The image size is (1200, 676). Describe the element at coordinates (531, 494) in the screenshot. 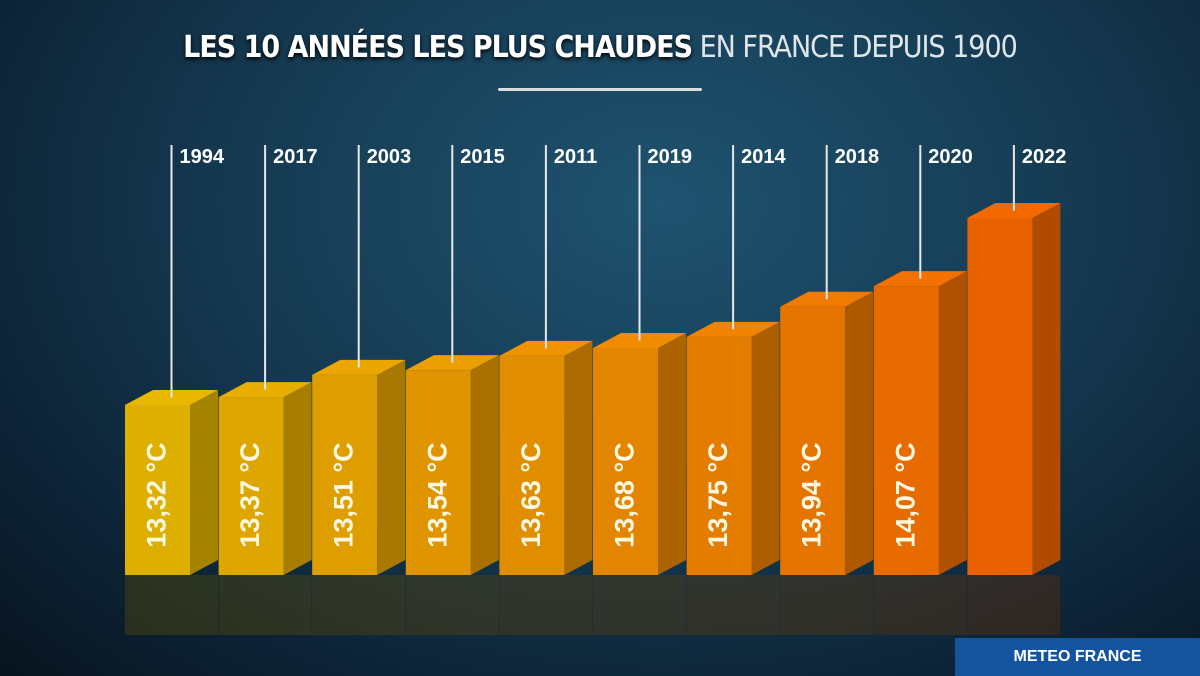

I see `value-label: 13,63 °C` at that location.